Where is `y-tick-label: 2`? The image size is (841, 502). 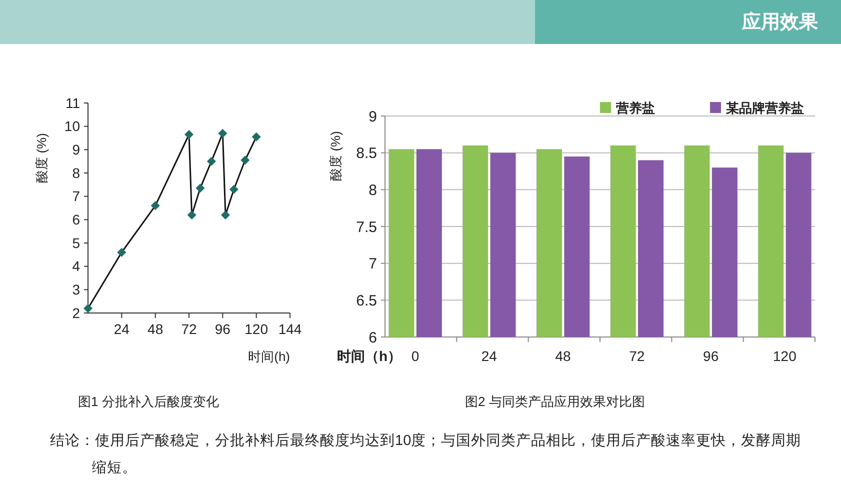
y-tick-label: 2 is located at coordinates (76, 312).